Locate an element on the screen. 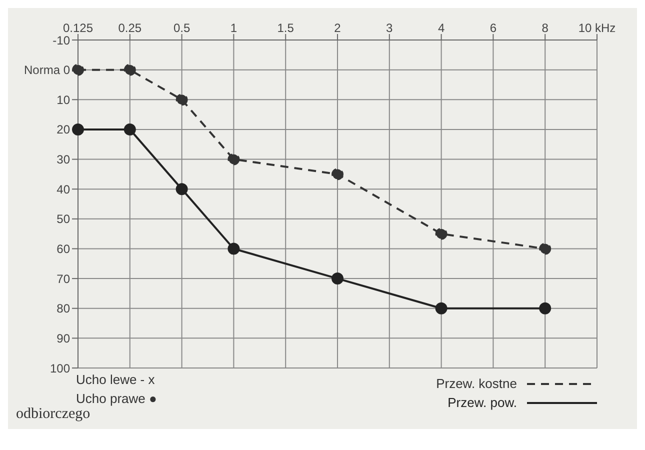 This screenshot has width=645, height=450. y-tick-label: -10 is located at coordinates (61, 40).